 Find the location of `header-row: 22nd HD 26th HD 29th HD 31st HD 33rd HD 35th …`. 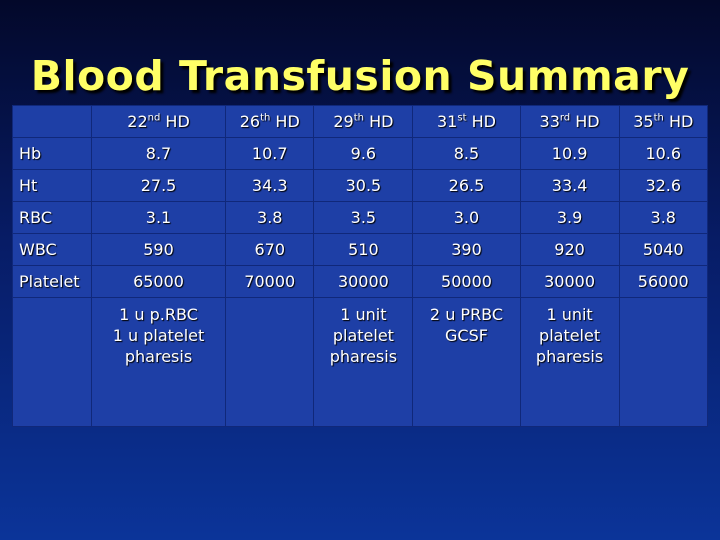

header-row: 22nd HD 26th HD 29th HD 31st HD 33rd HD 35th … is located at coordinates (360, 121).